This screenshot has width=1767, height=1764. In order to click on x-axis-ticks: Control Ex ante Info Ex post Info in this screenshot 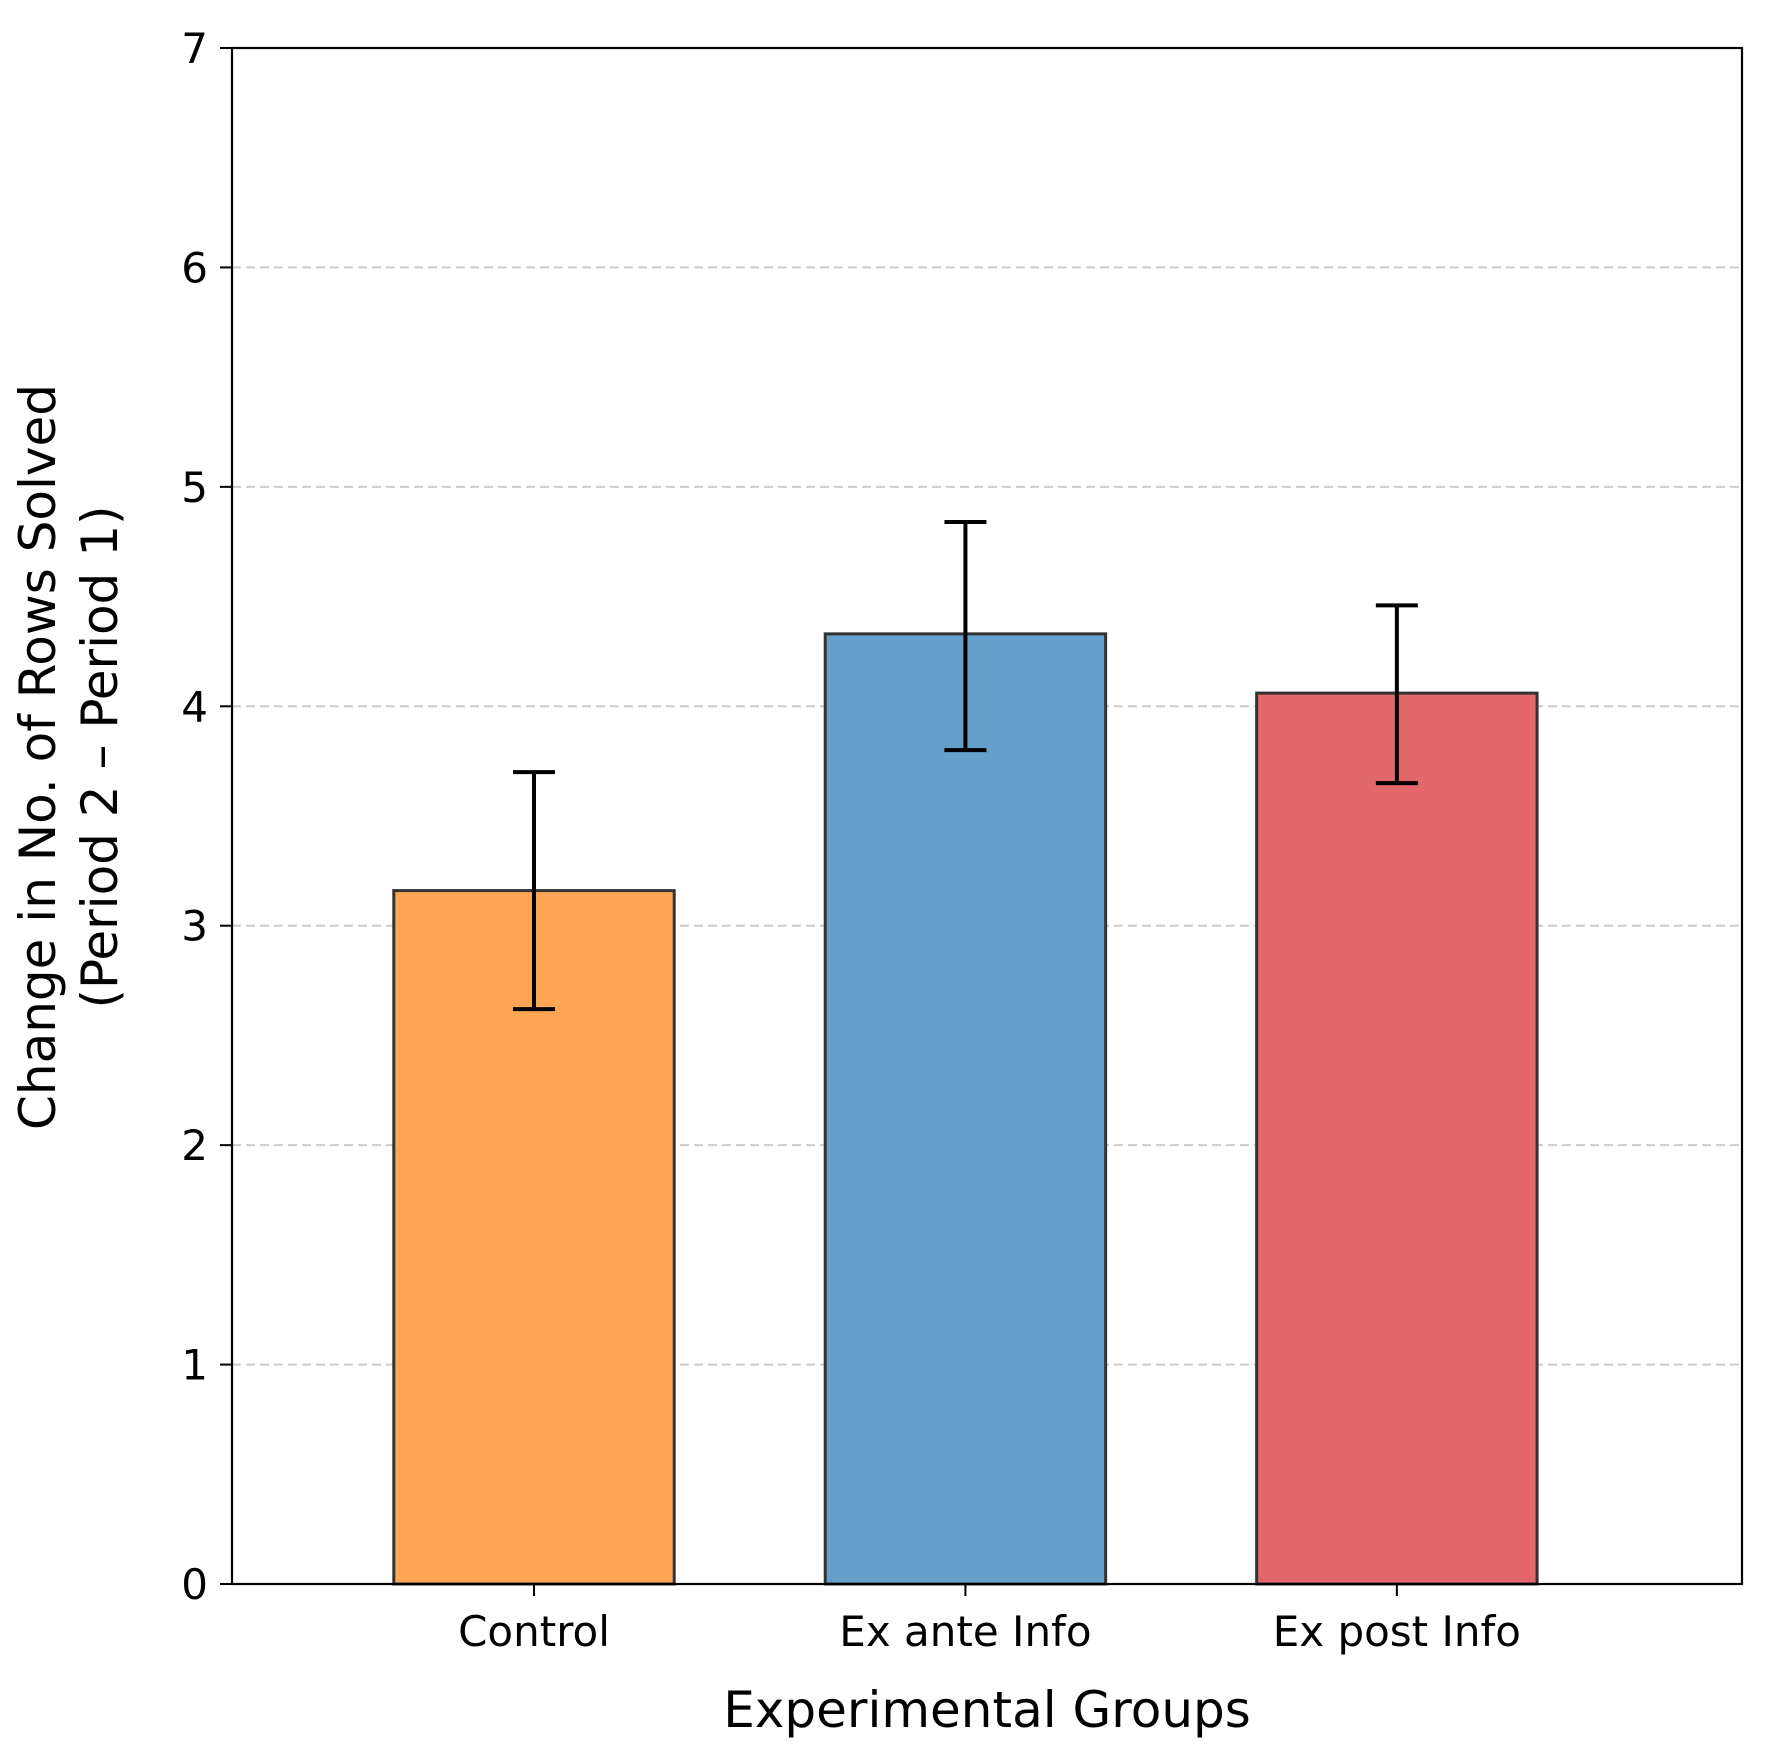, I will do `click(989, 1620)`.